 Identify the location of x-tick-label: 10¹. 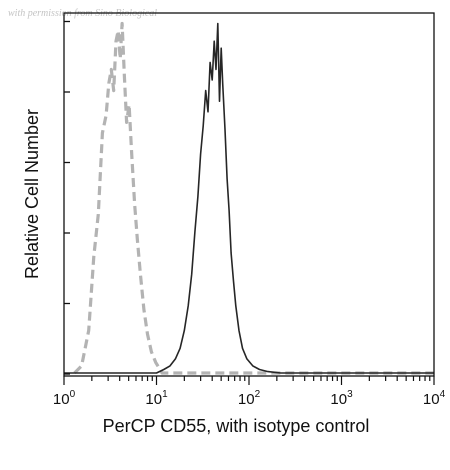
(156, 398).